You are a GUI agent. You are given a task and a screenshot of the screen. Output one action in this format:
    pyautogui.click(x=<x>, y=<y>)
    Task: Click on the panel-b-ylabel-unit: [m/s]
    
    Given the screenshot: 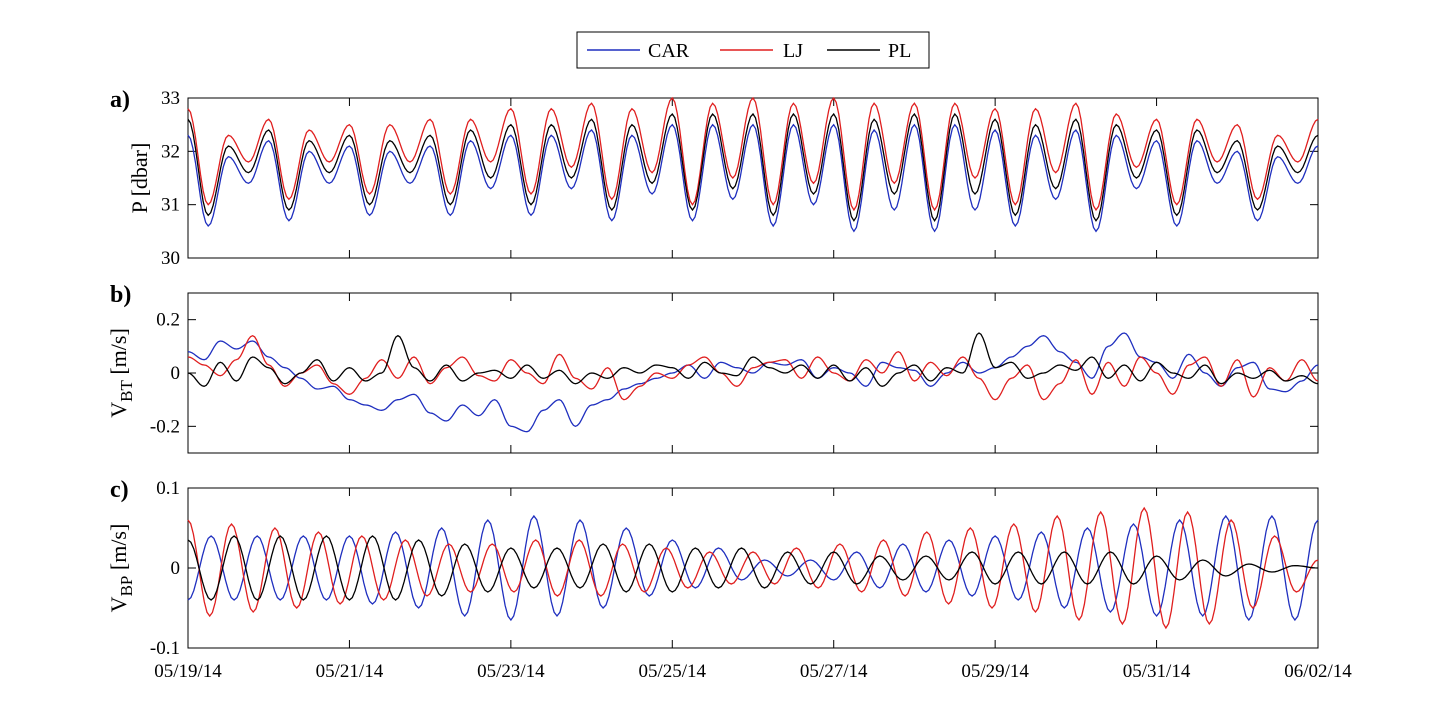 What is the action you would take?
    pyautogui.click(x=118, y=354)
    